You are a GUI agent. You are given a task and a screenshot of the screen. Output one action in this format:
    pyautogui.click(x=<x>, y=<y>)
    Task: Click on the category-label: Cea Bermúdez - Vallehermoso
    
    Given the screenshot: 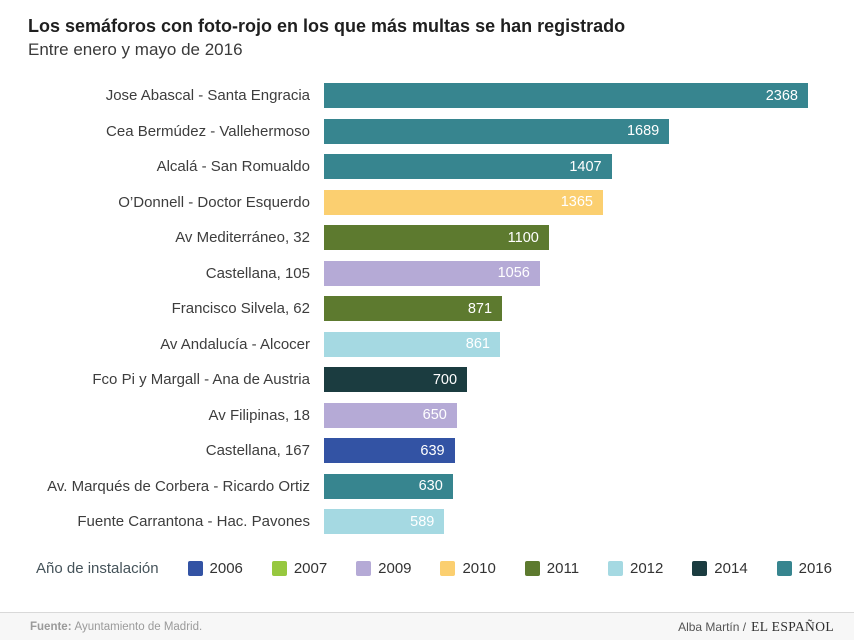 What is the action you would take?
    pyautogui.click(x=208, y=131)
    